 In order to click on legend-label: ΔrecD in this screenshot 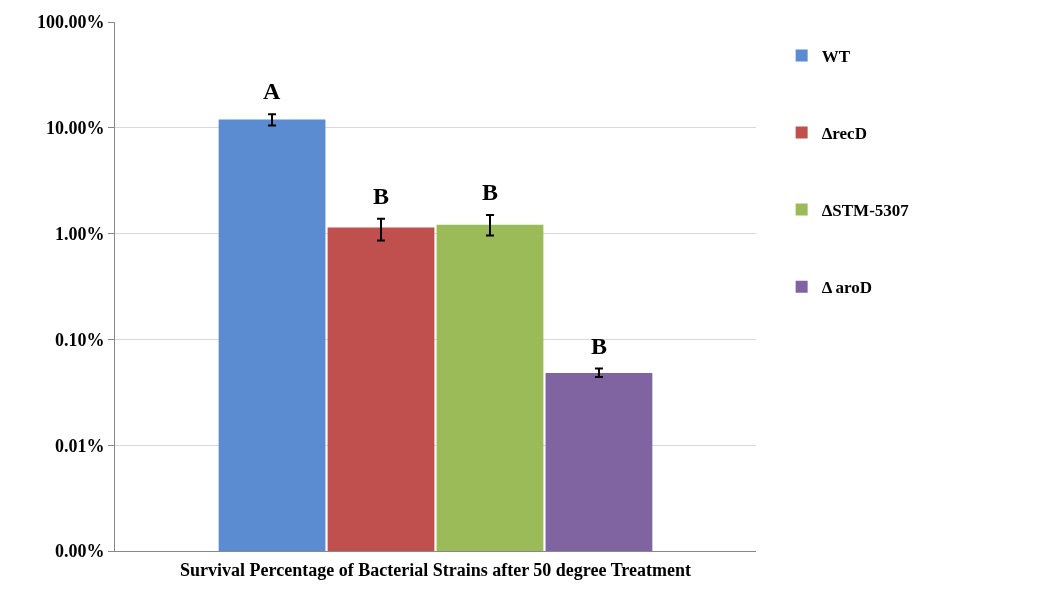, I will do `click(844, 134)`.